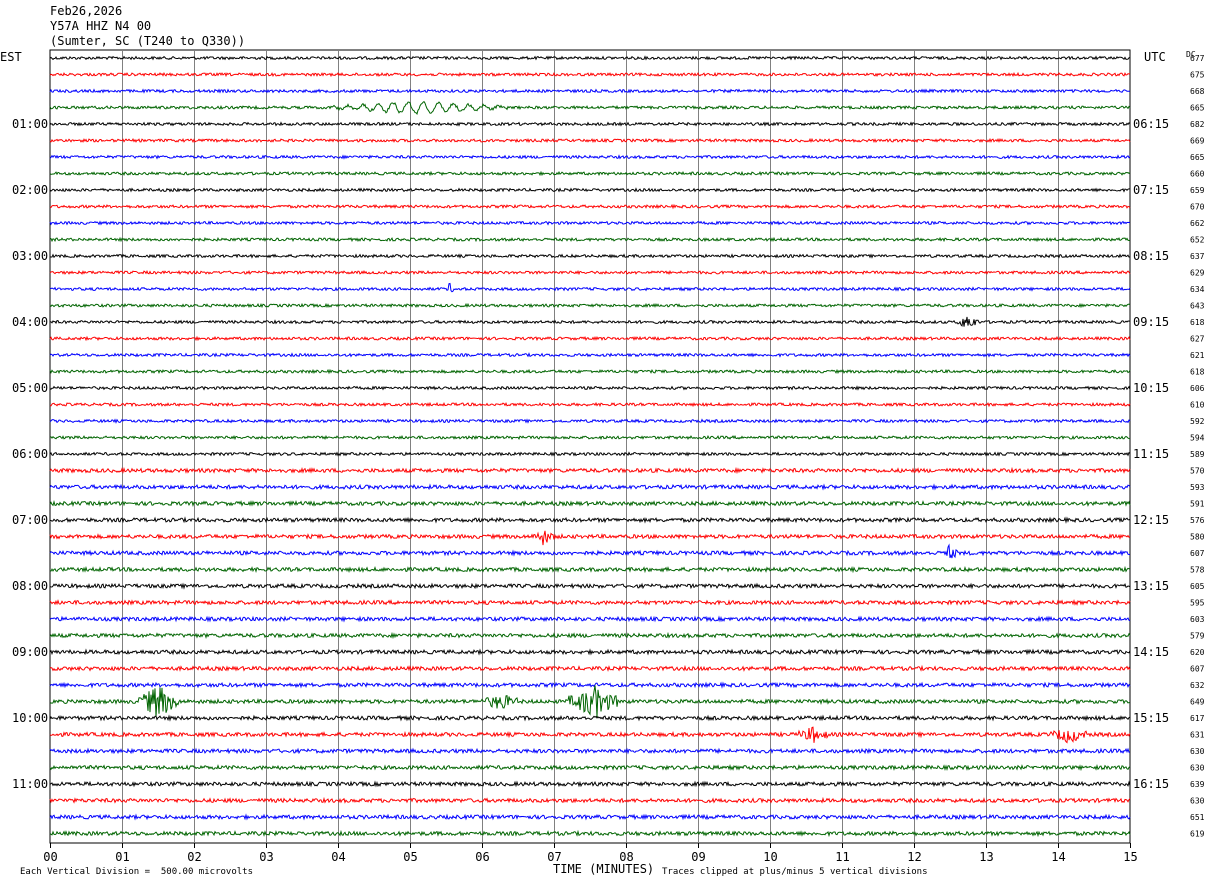 The image size is (1210, 886). I want to click on dc-offset-value: 652, so click(1197, 240).